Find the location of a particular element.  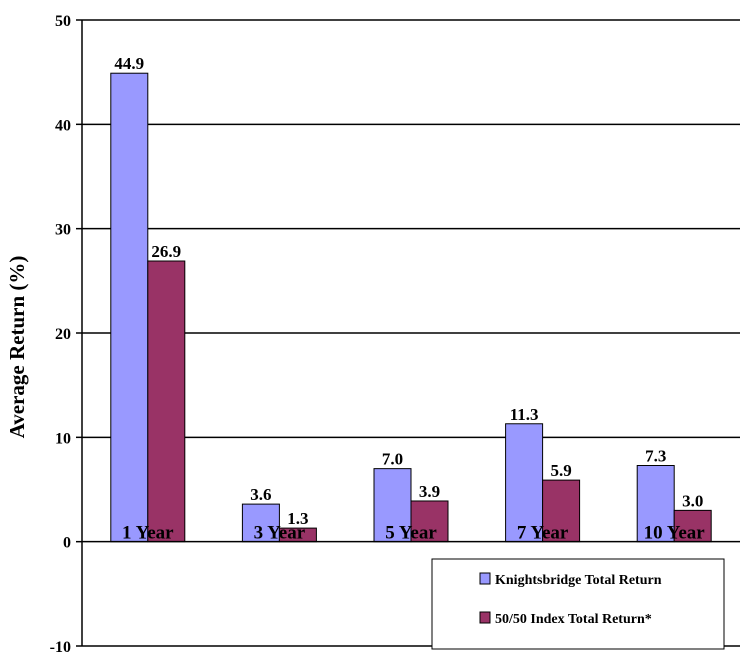

category-label: 10 Year is located at coordinates (675, 533).